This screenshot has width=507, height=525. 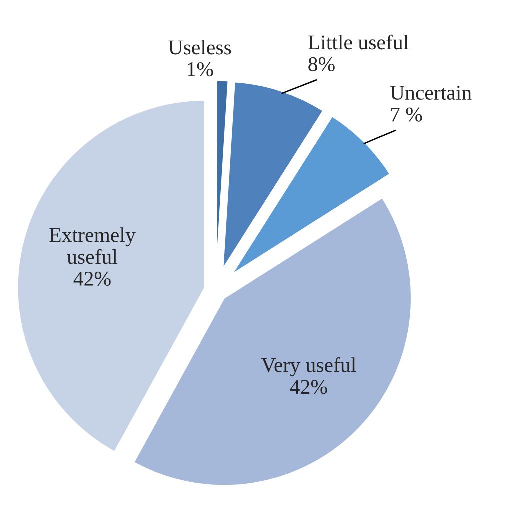 What do you see at coordinates (406, 115) in the screenshot?
I see `data-label: 7 %` at bounding box center [406, 115].